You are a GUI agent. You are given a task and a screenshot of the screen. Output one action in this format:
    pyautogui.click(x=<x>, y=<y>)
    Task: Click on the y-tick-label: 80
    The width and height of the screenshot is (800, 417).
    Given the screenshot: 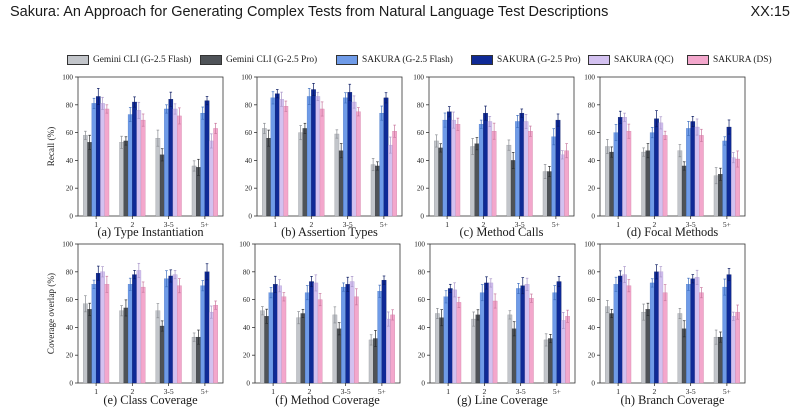 What is the action you would take?
    pyautogui.click(x=70, y=105)
    